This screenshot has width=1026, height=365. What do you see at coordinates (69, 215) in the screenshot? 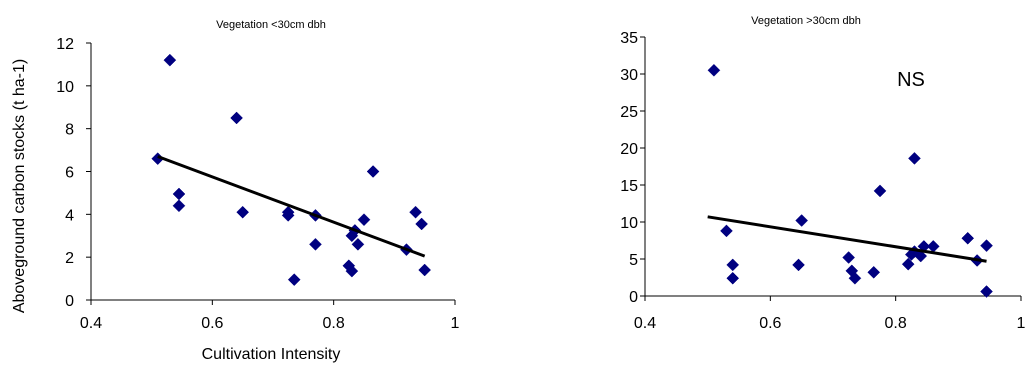
I see `chart-left-ytick-label: 4` at bounding box center [69, 215].